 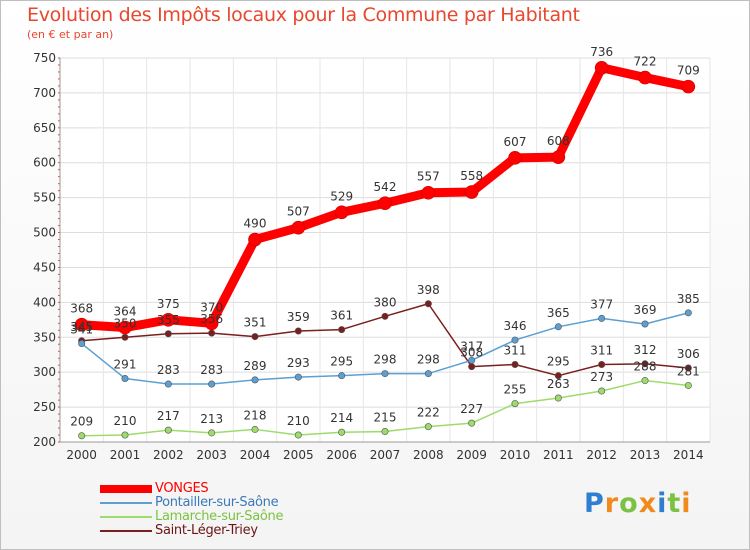 I want to click on y-tick-label: 650, so click(x=44, y=128).